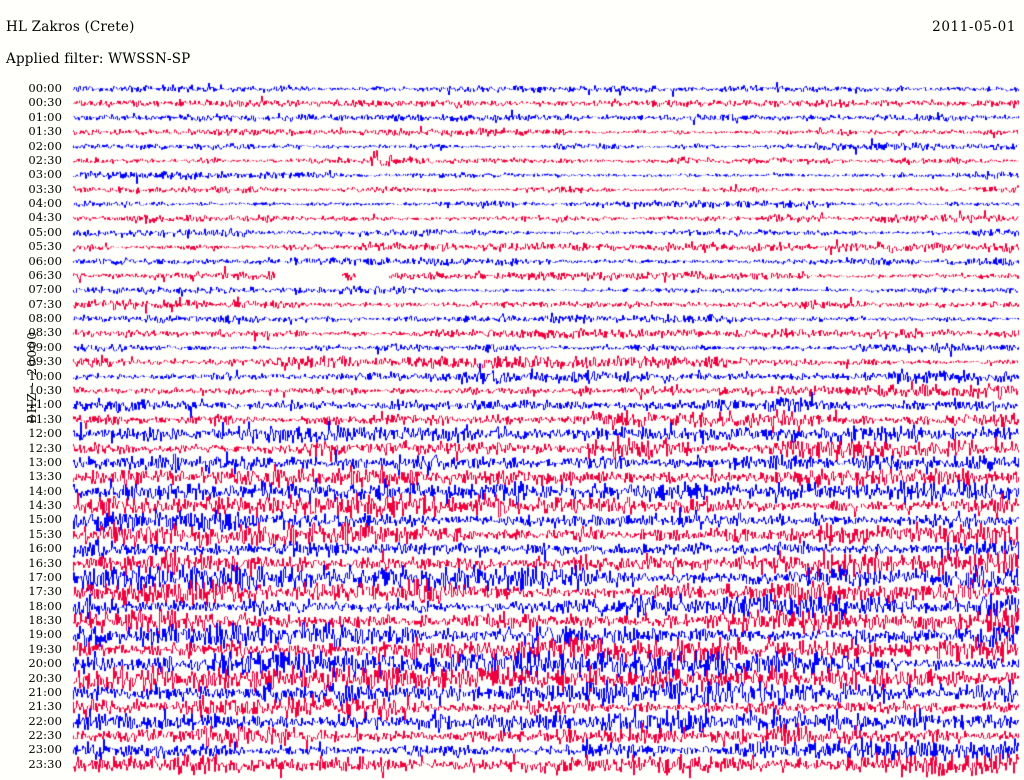 Image resolution: width=1024 pixels, height=780 pixels. What do you see at coordinates (98, 59) in the screenshot?
I see `applied-filter-label: Applied filter: WWSSN-SP` at bounding box center [98, 59].